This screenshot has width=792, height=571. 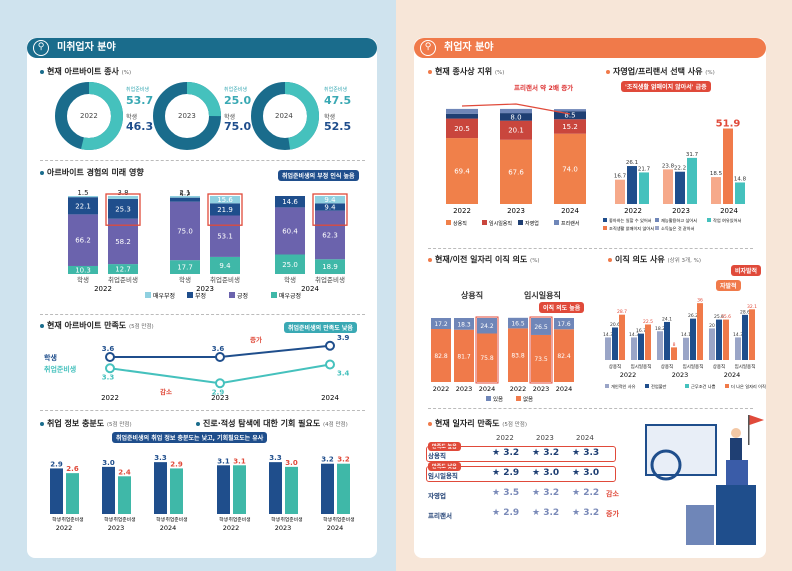 I want to click on right-sec1-title: 현재 종사상 지위 (%), so click(x=466, y=71).